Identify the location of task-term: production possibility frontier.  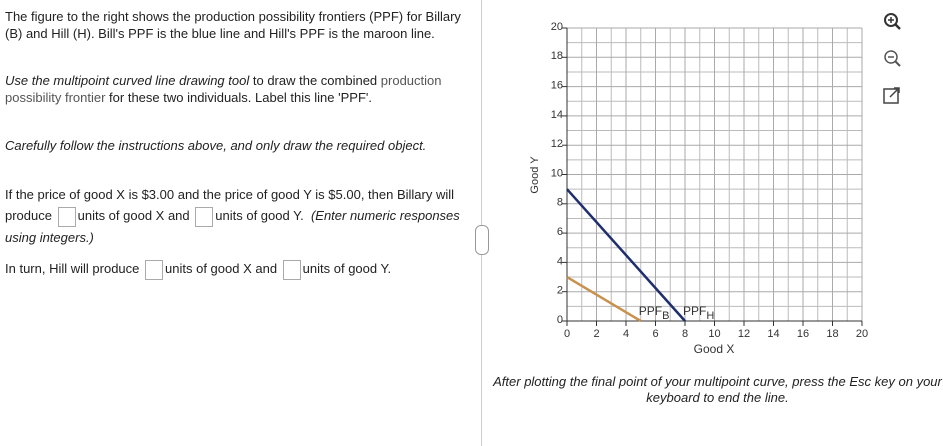
(223, 89).